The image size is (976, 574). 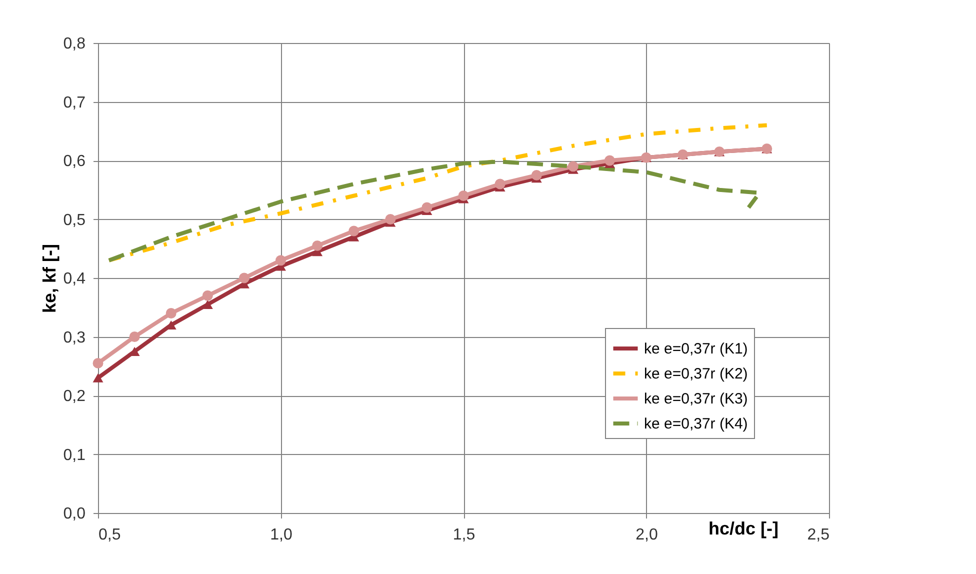 I want to click on legend-label: ke e=0,37r (K2), so click(x=696, y=374).